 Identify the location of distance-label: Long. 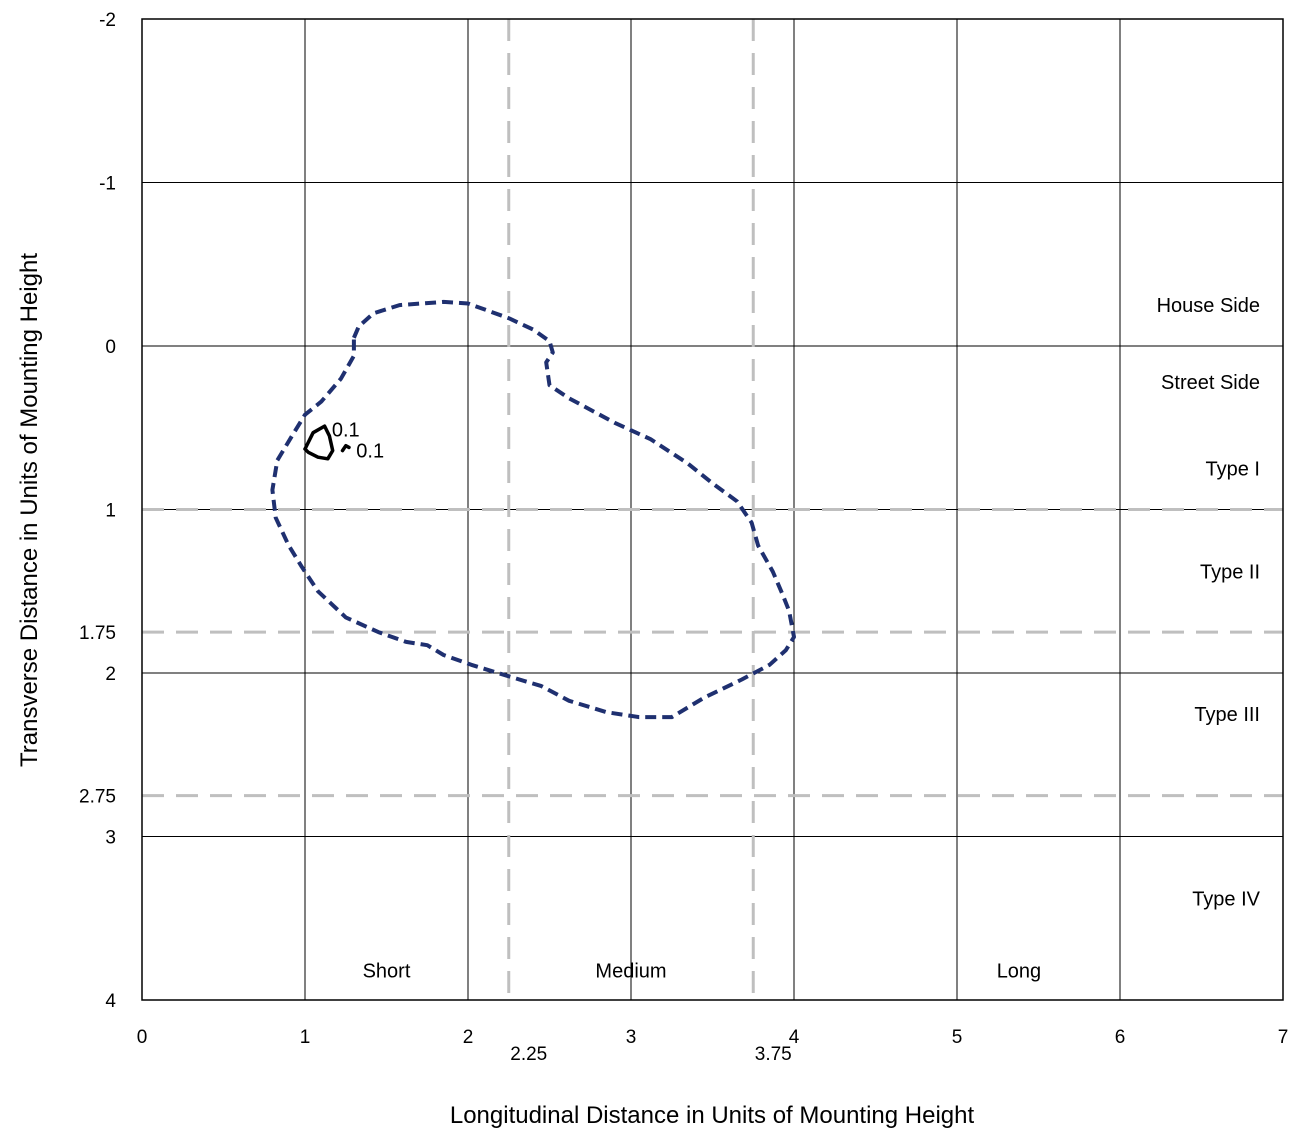
(1019, 972).